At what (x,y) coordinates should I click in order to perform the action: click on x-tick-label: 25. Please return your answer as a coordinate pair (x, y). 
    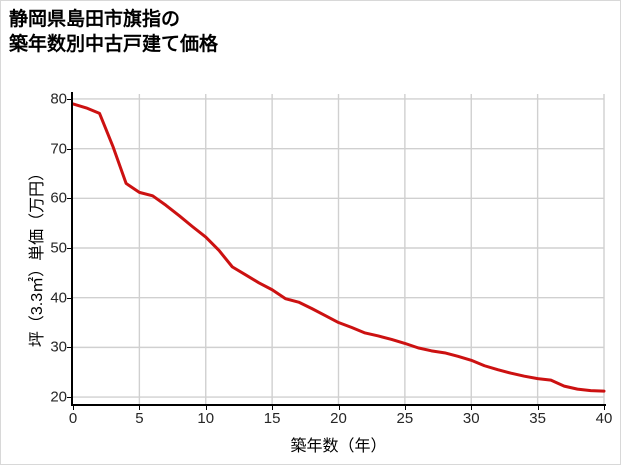
    Looking at the image, I should click on (405, 418).